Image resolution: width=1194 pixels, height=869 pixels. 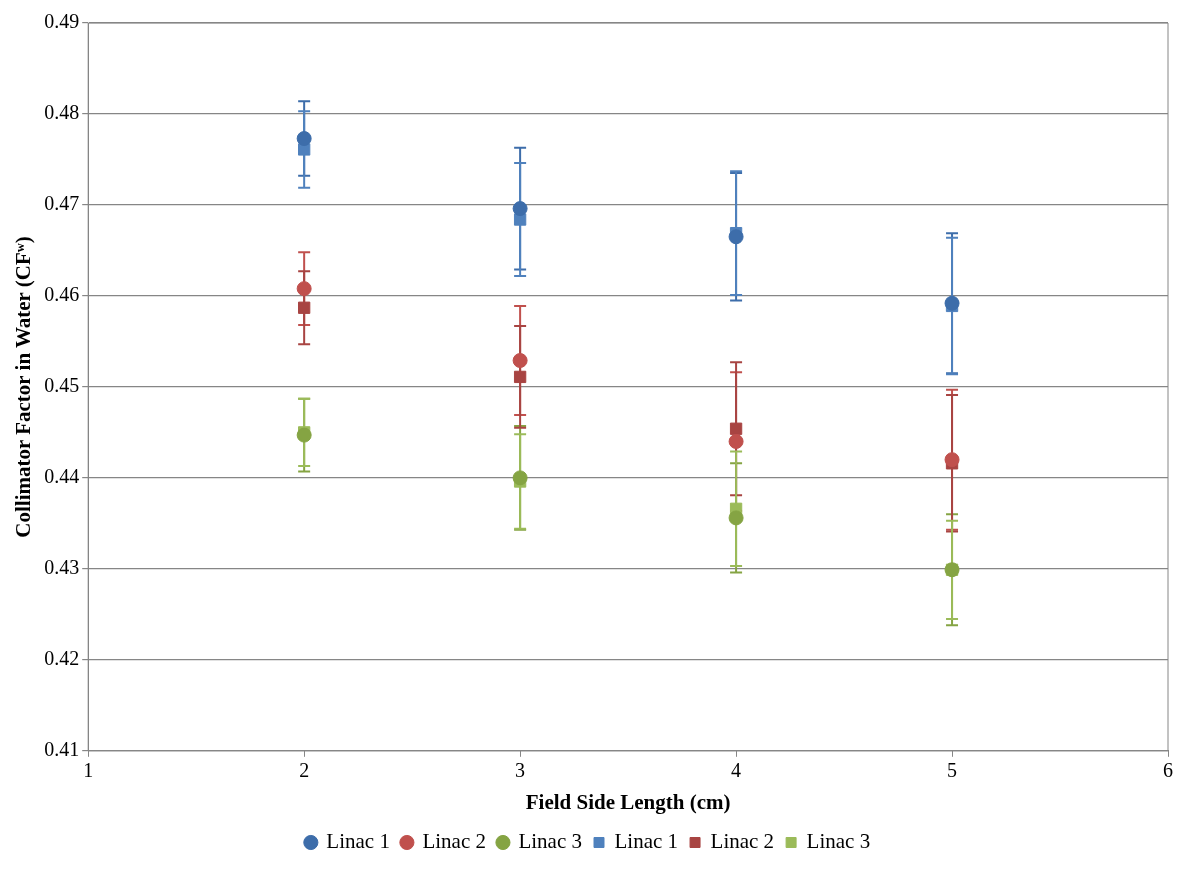 What do you see at coordinates (88, 770) in the screenshot?
I see `x-tick-label: 1` at bounding box center [88, 770].